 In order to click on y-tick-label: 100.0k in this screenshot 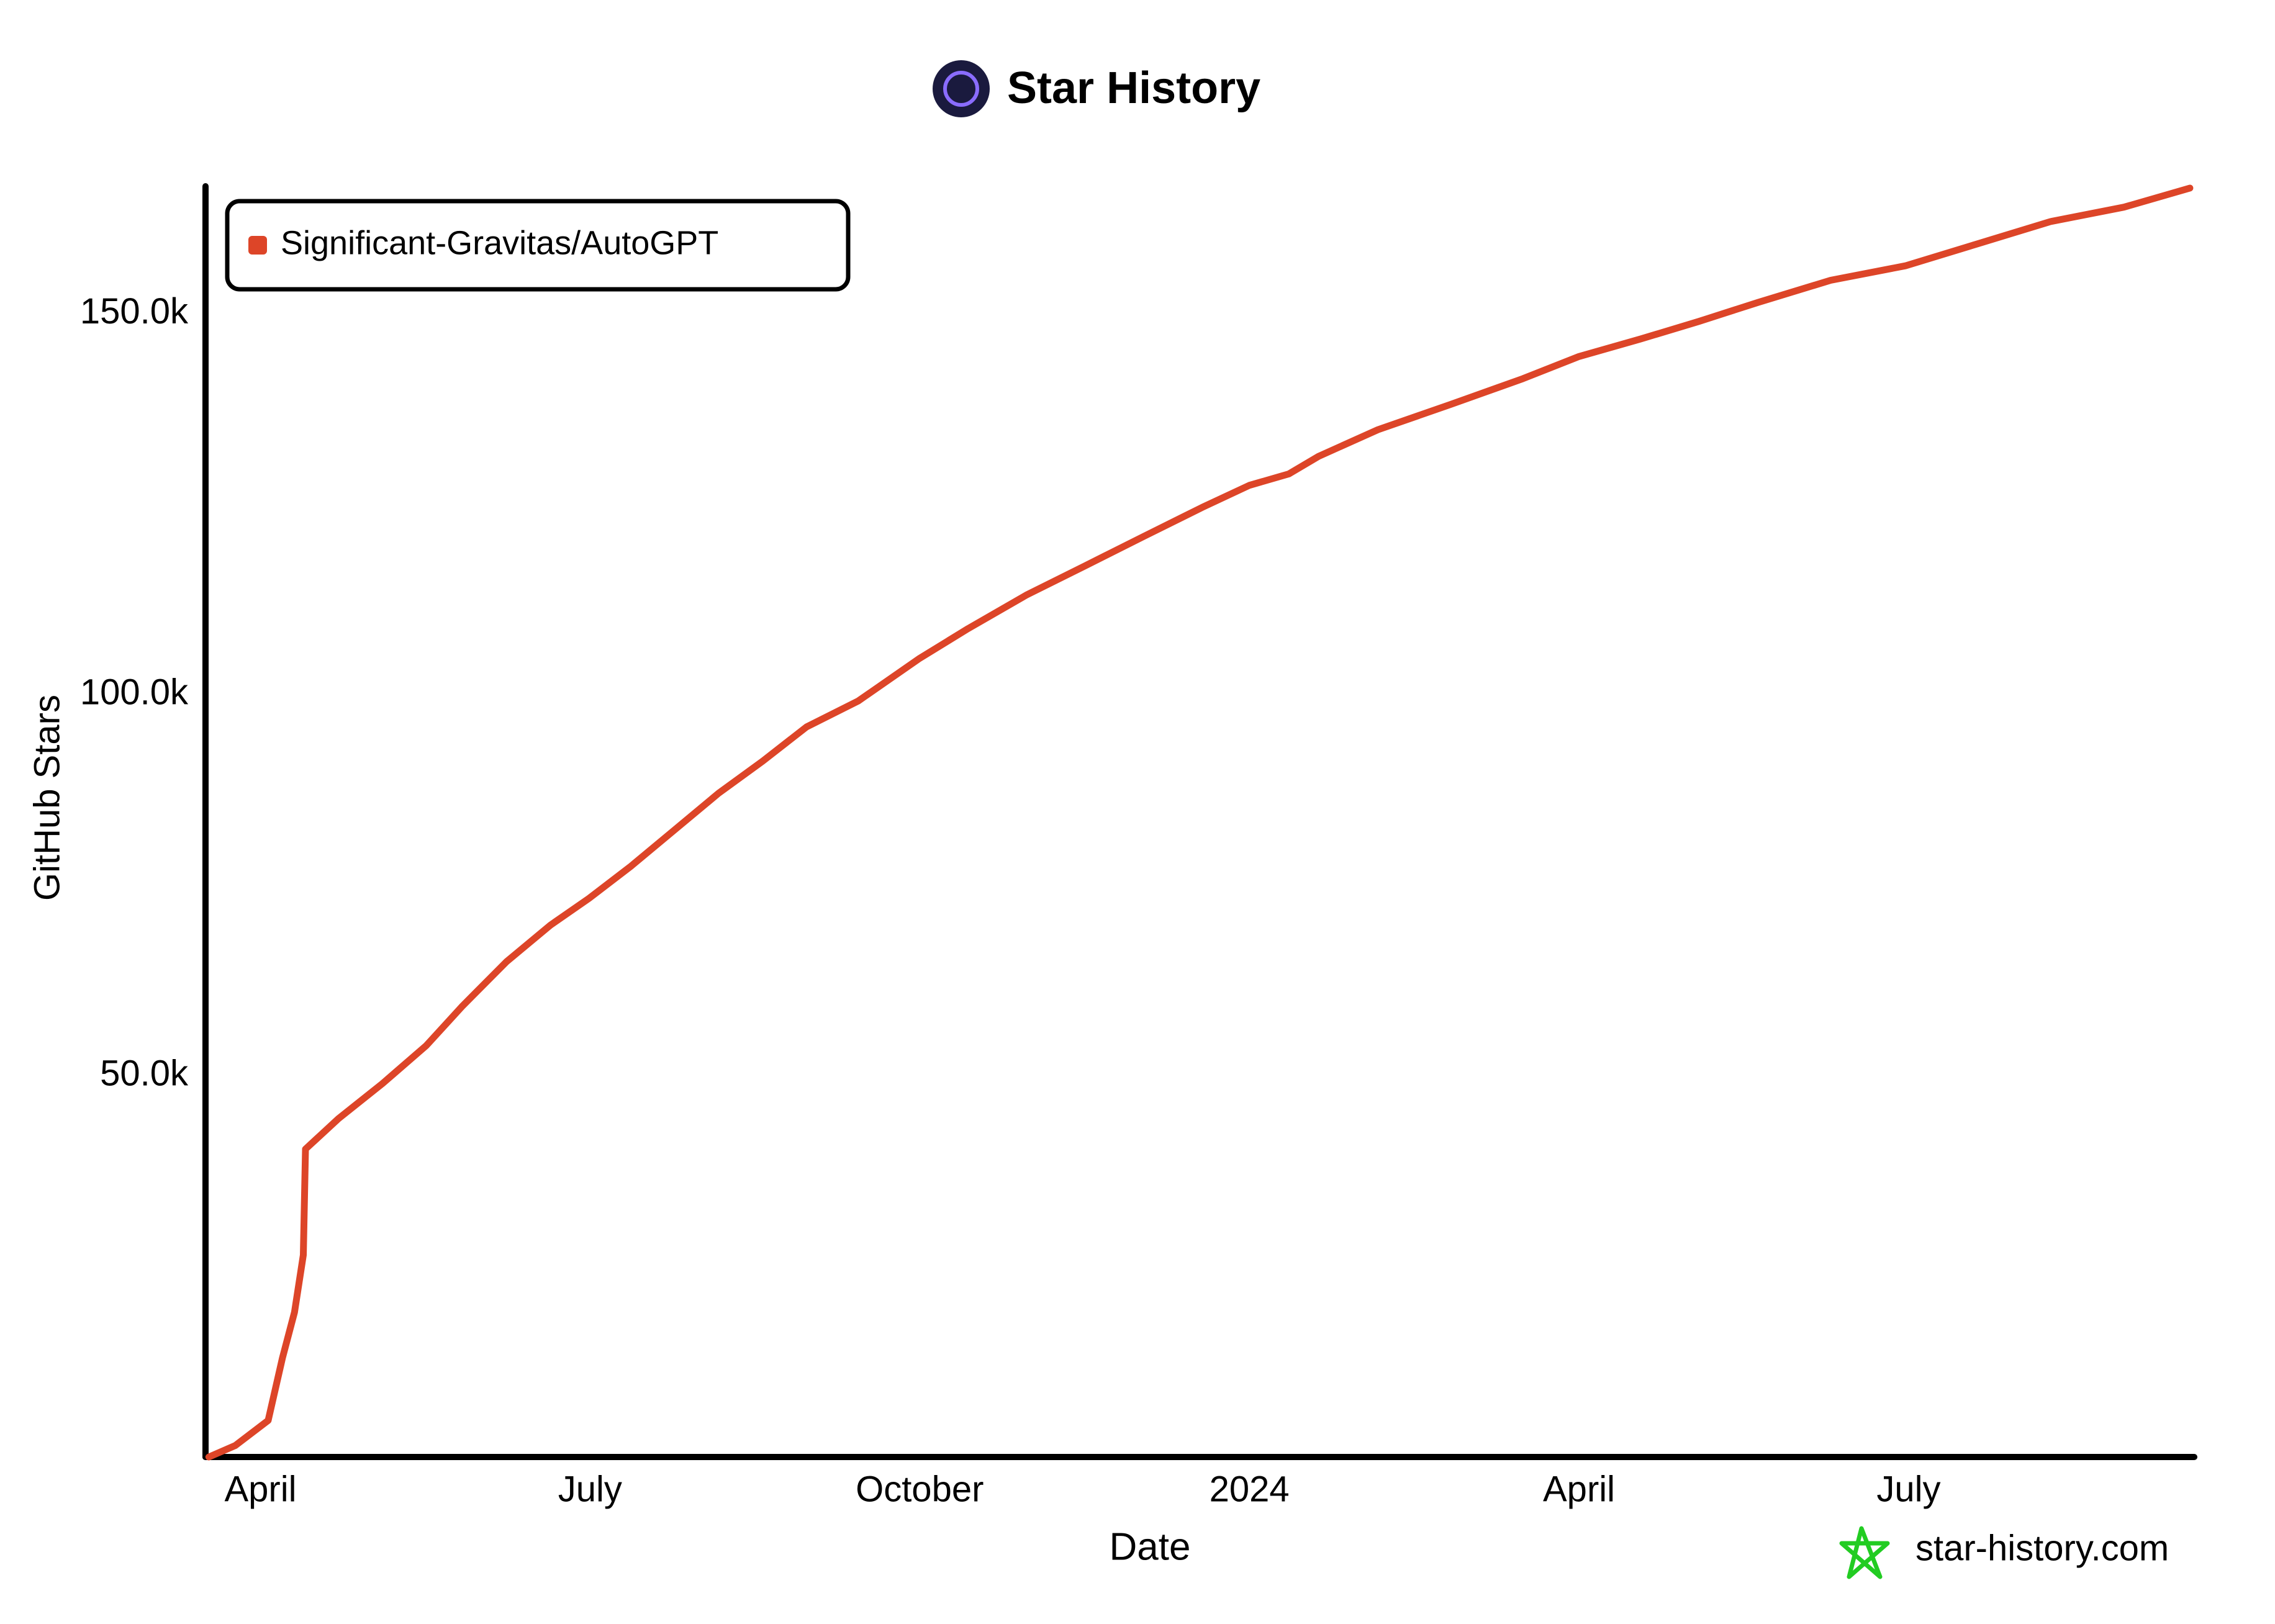, I will do `click(134, 692)`.